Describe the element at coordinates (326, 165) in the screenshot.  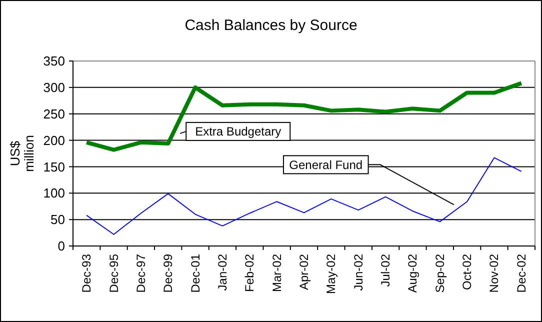
I see `text: General Fund` at that location.